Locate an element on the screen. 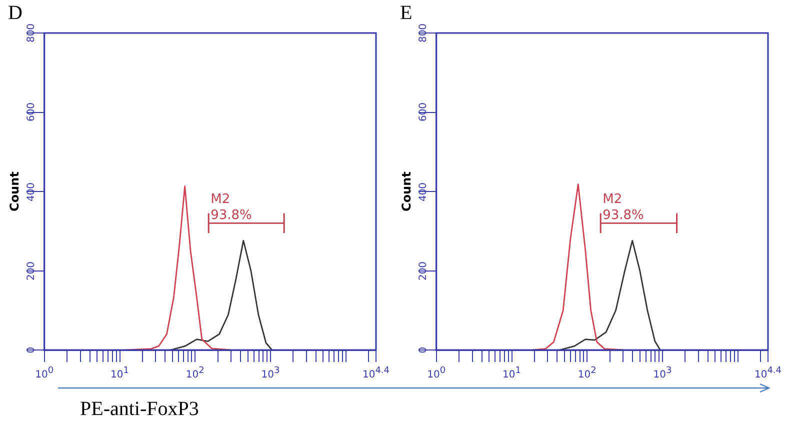 This screenshot has height=429, width=785. chart-title: D is located at coordinates (15, 13).